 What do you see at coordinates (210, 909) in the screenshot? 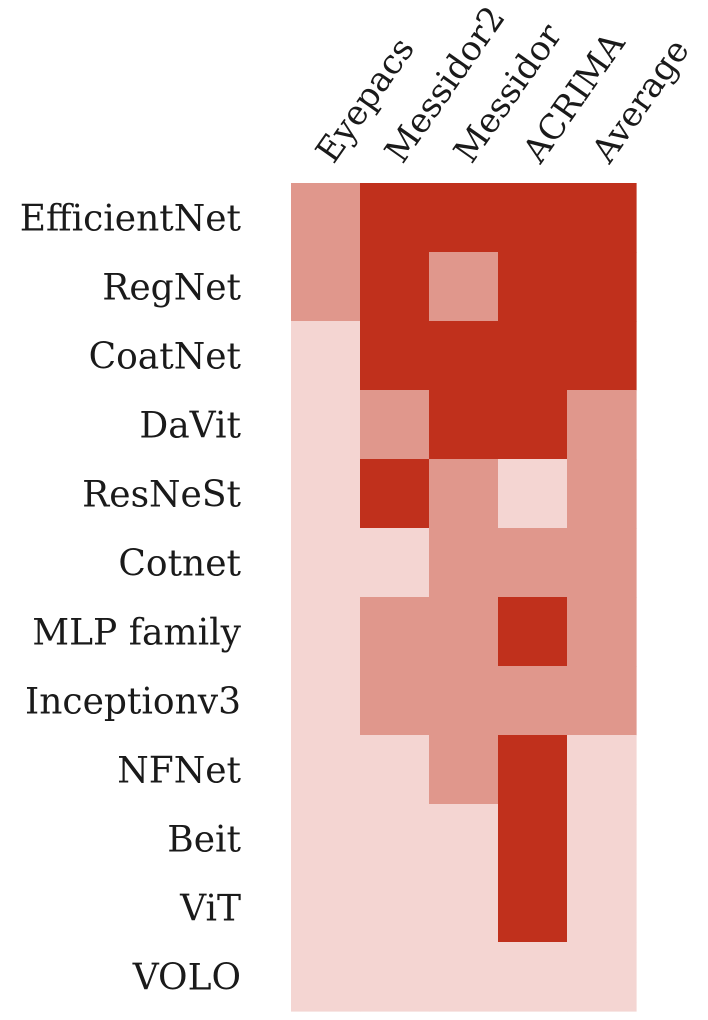
I see `row-label-vit: ViT` at bounding box center [210, 909].